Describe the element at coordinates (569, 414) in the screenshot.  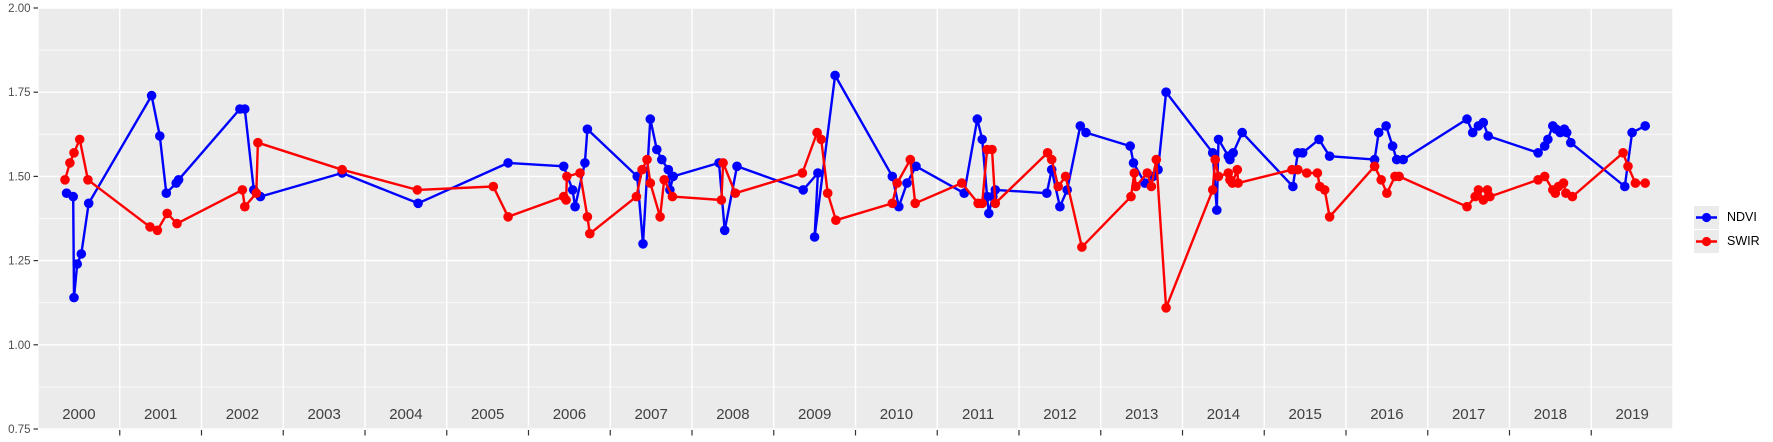
I see `x-axis-label: 2006` at that location.